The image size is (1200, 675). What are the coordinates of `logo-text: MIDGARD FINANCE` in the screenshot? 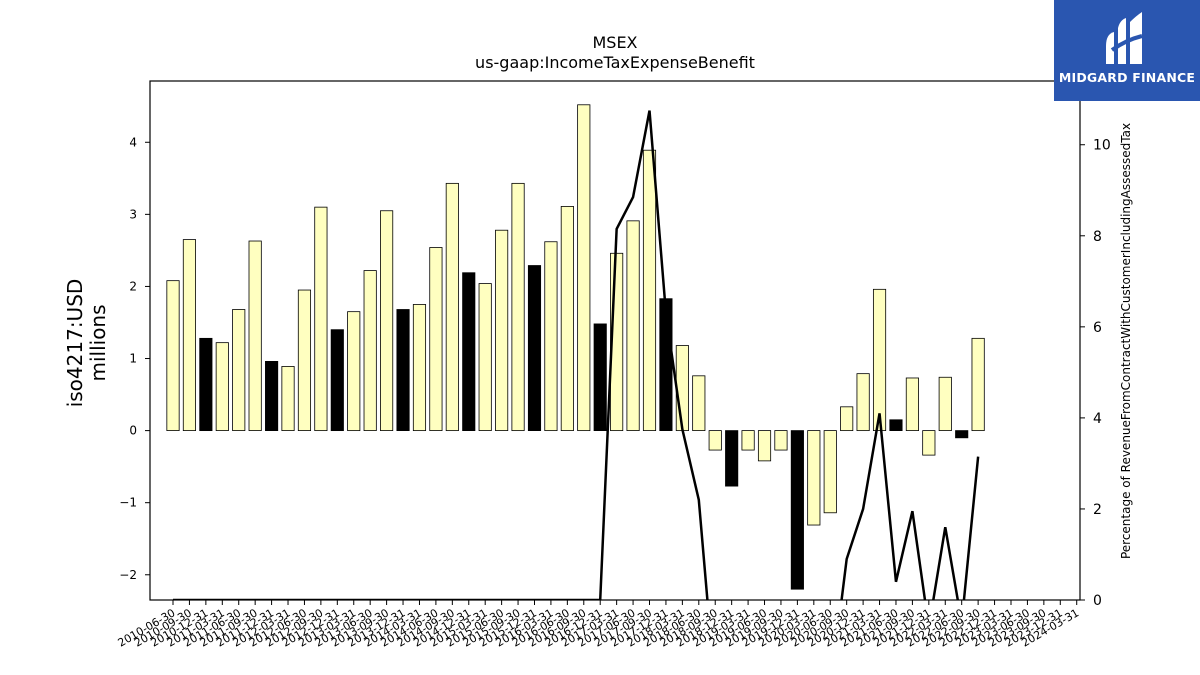 It's located at (1127, 77).